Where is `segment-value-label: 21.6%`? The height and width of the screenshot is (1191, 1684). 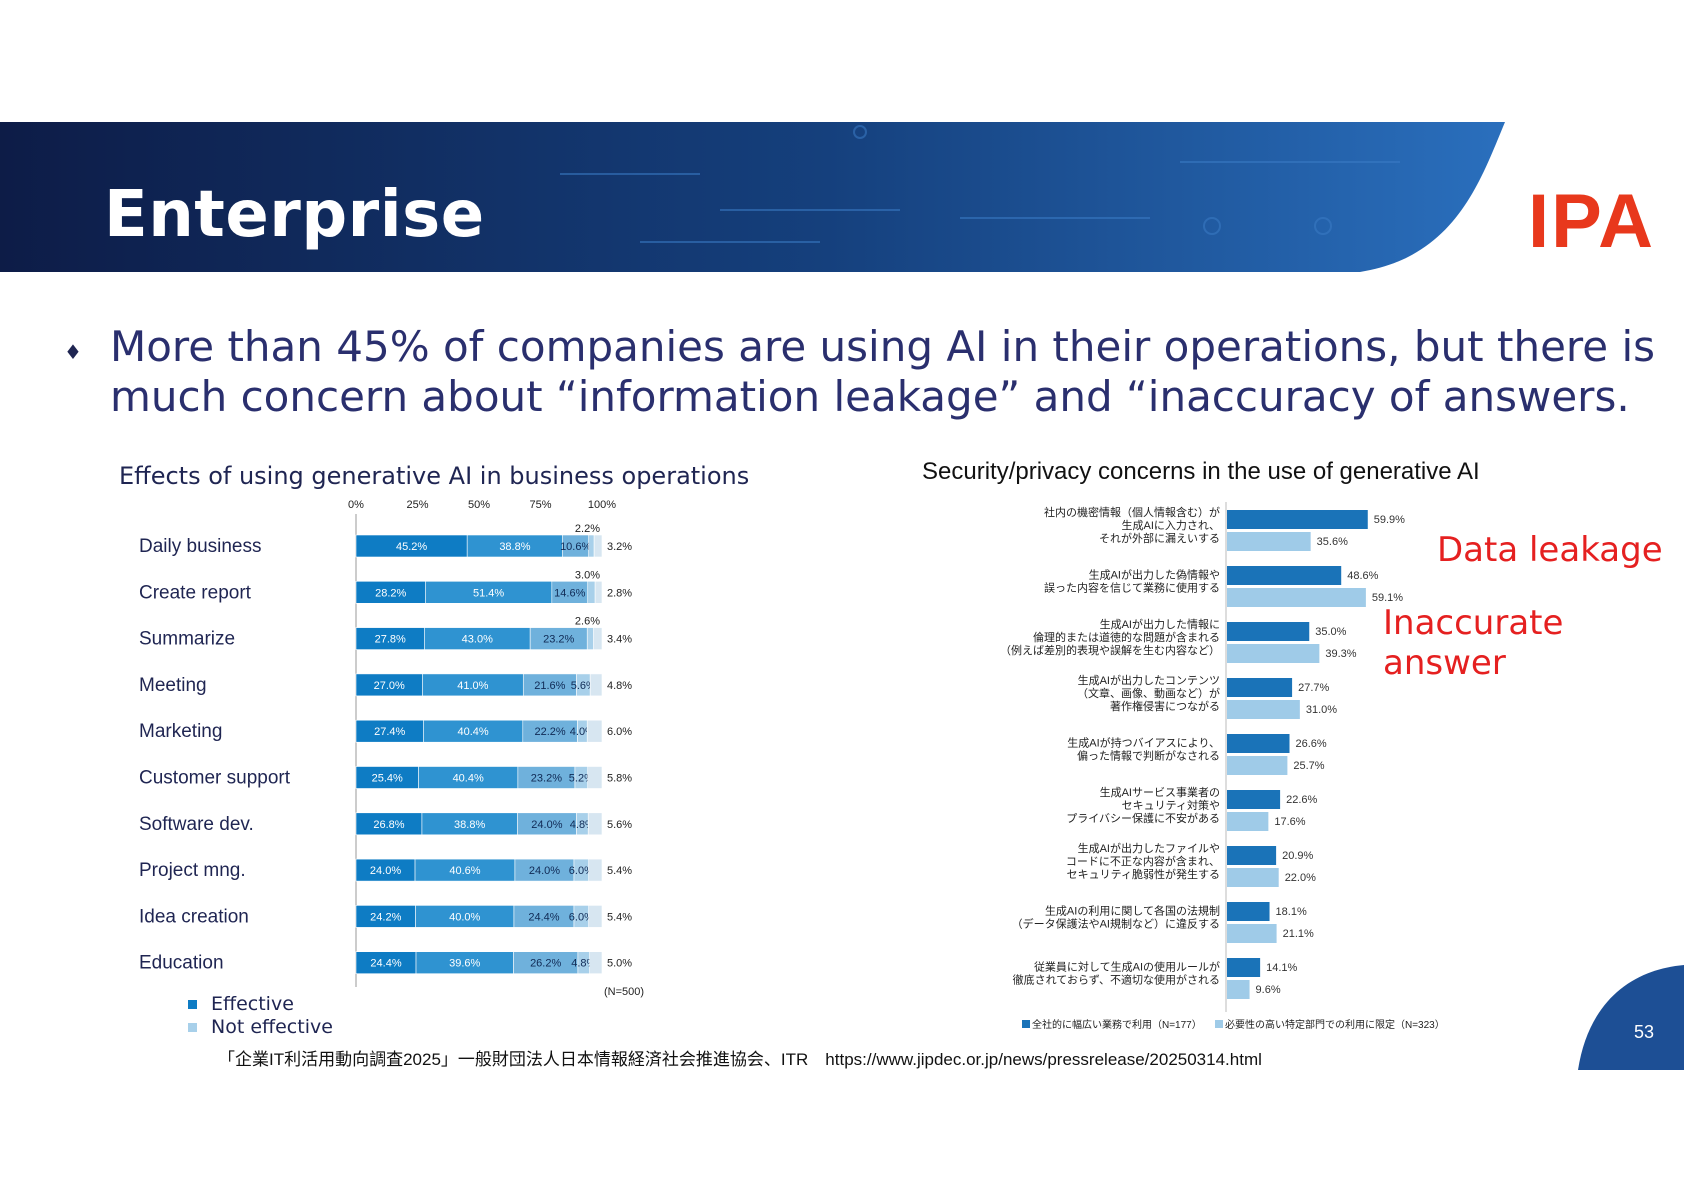 segment-value-label: 21.6% is located at coordinates (549, 686).